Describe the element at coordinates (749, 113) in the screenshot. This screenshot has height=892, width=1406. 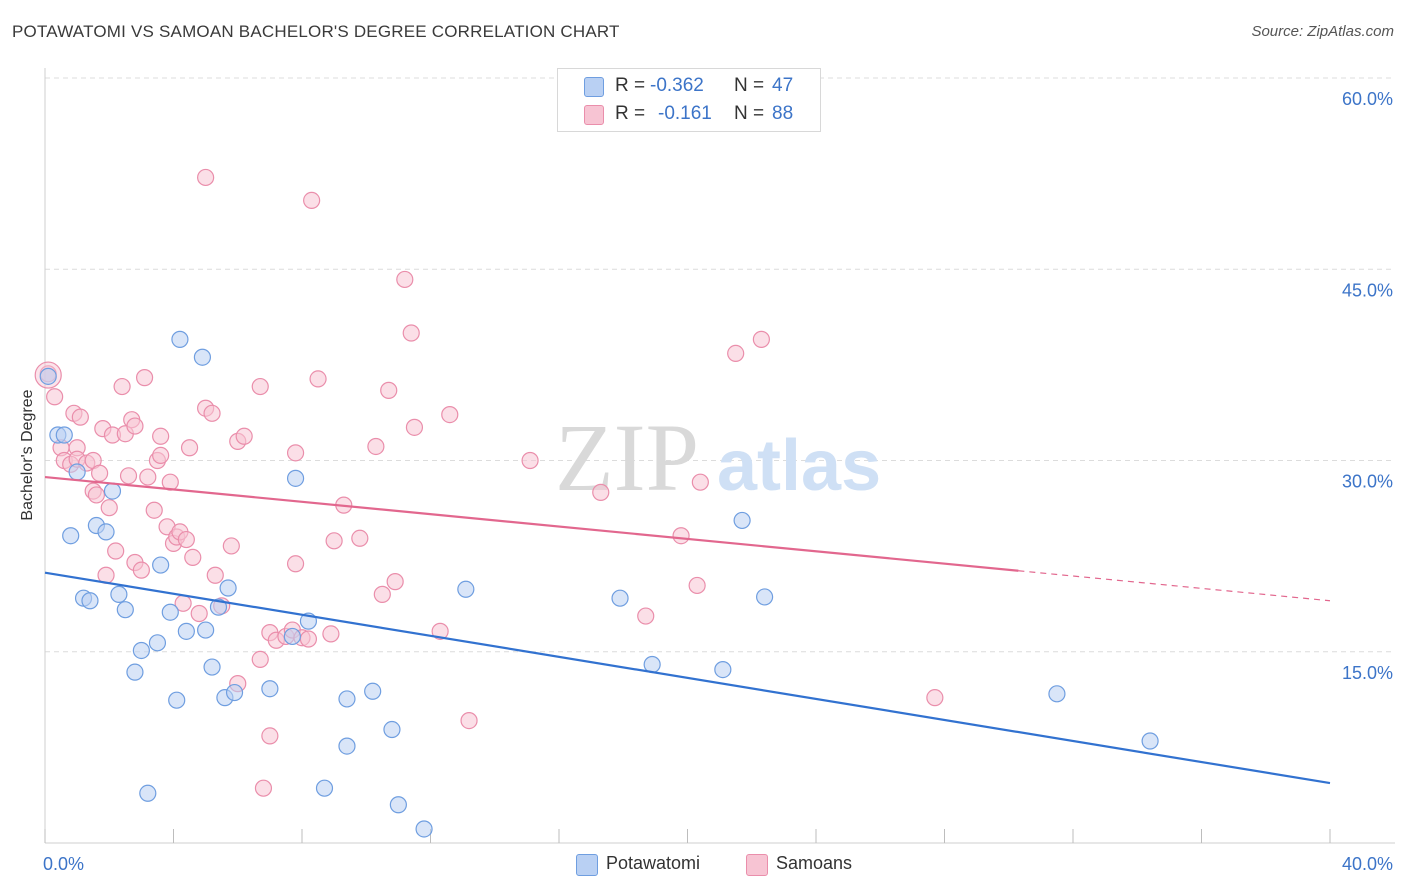
I see `legend-n-label: N =` at that location.